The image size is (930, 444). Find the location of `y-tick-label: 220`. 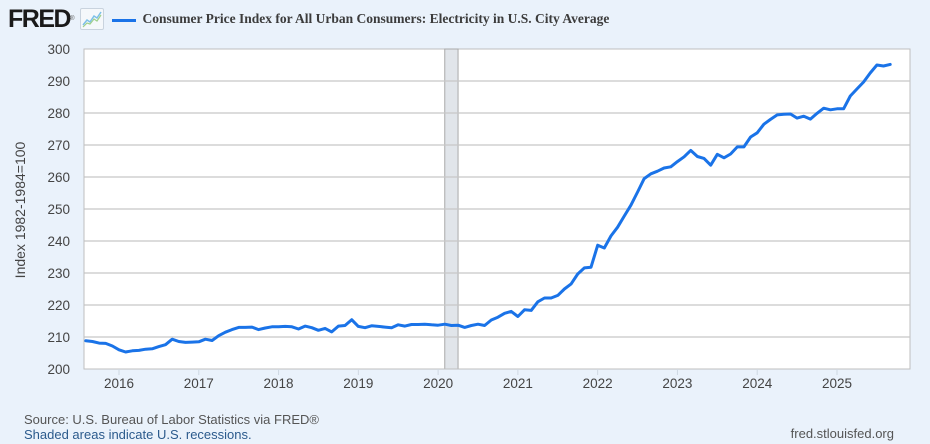

y-tick-label: 220 is located at coordinates (58, 305).